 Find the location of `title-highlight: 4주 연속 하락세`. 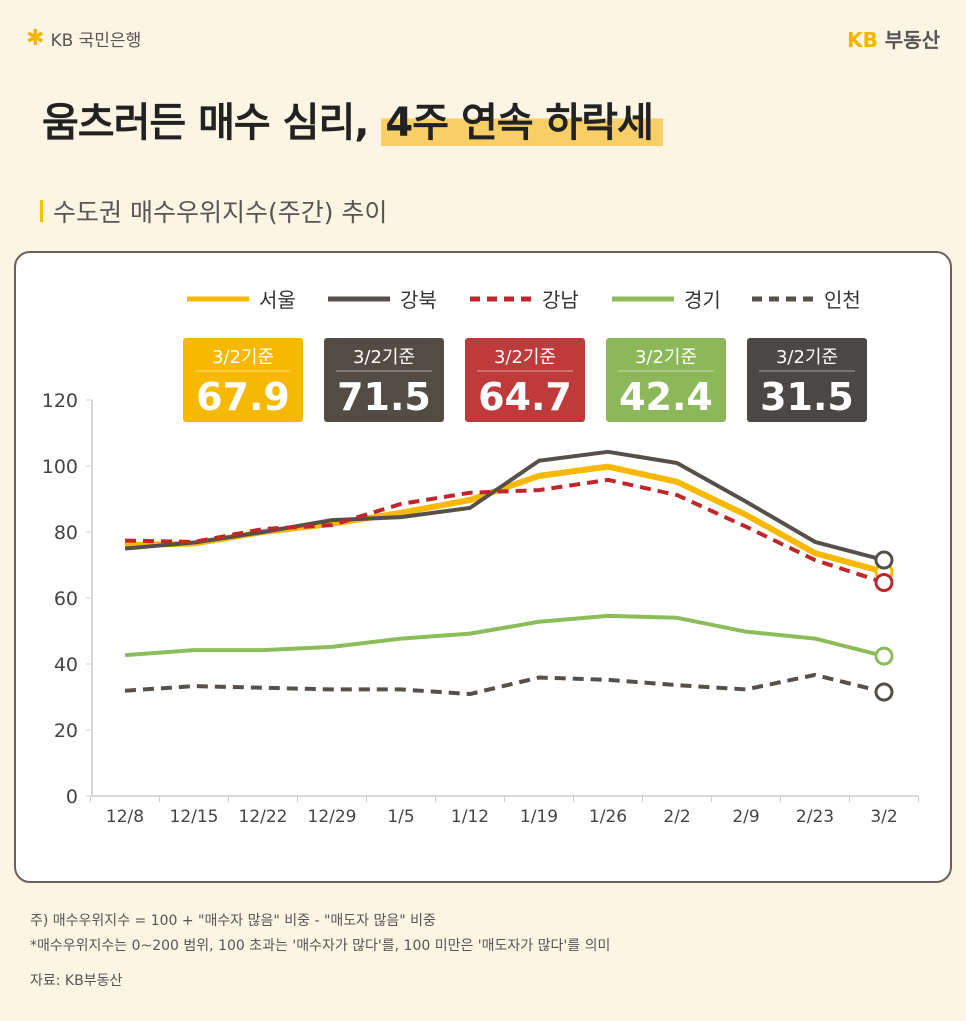

title-highlight: 4주 연속 하락세 is located at coordinates (522, 123).